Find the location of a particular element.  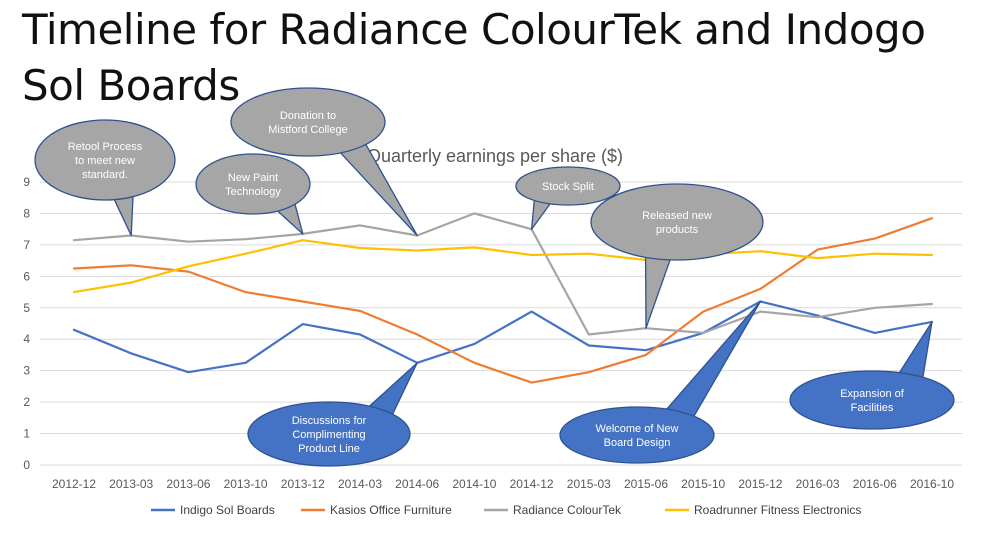

x-tick-label: 2016-06 is located at coordinates (875, 484).